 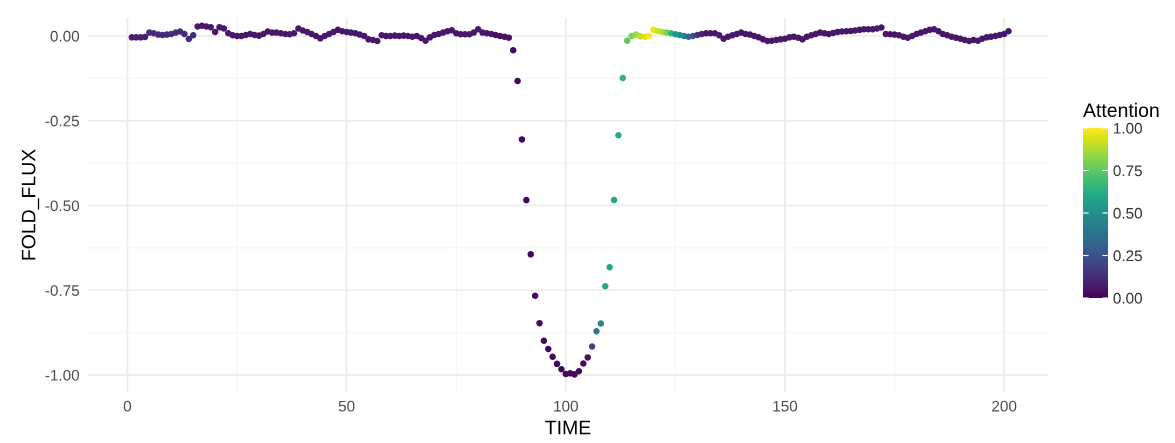 I want to click on y-tick-label: -0.50, so click(x=62, y=206).